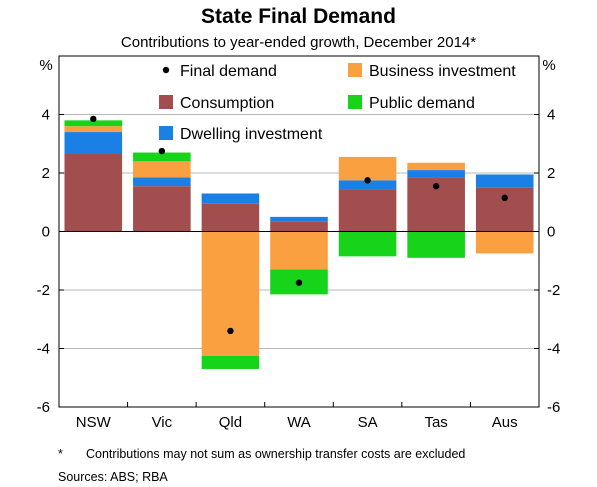 The image size is (597, 487). What do you see at coordinates (43, 290) in the screenshot?
I see `y-tick-label-left: -2` at bounding box center [43, 290].